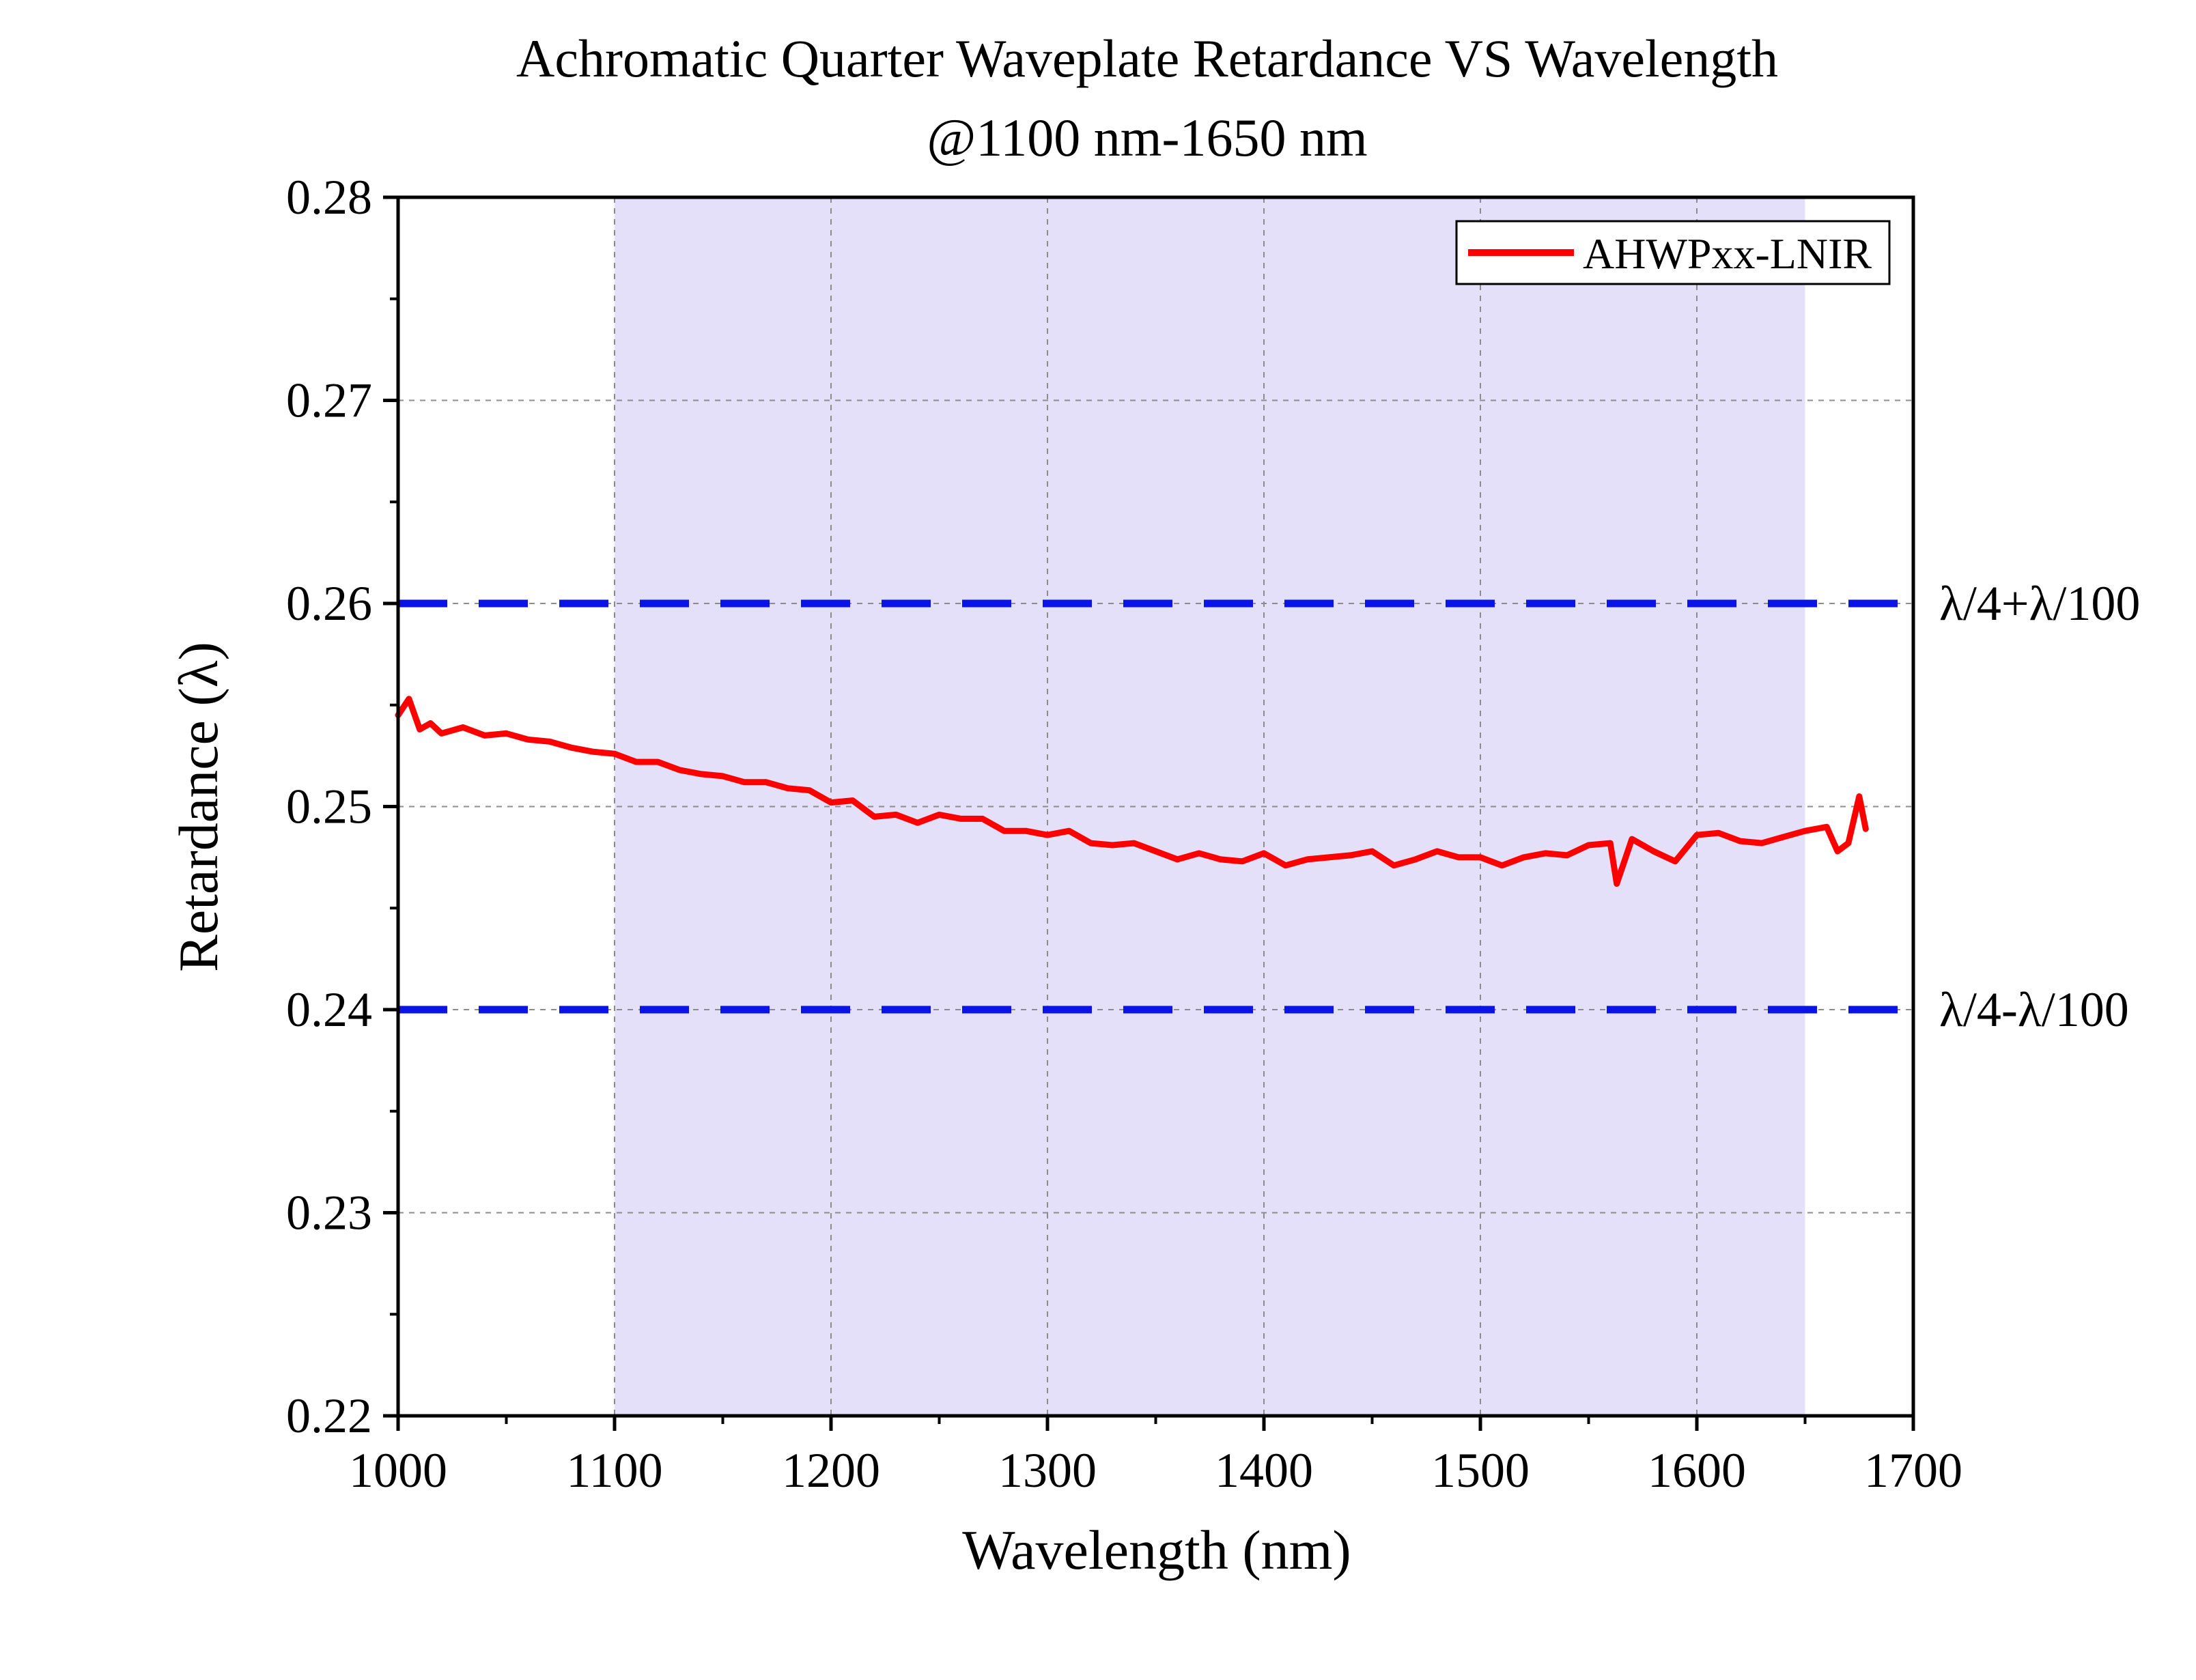 The image size is (2196, 1680). I want to click on y-tick-label: 0.26, so click(329, 603).